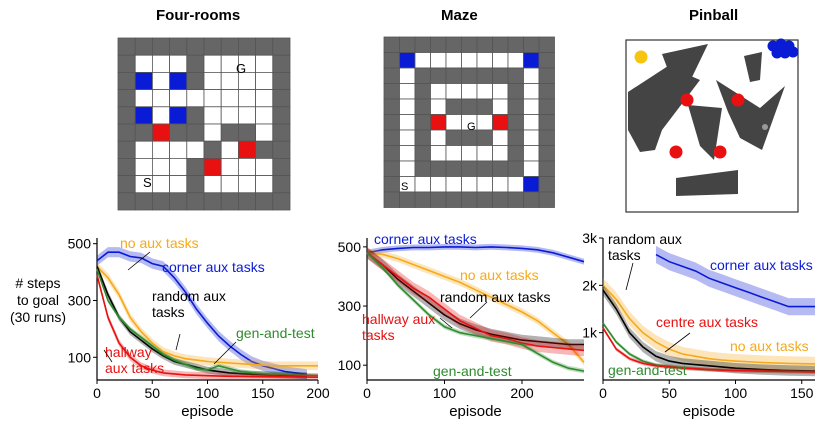 This screenshot has height=426, width=830. Describe the element at coordinates (624, 255) in the screenshot. I see `series-annotation: tasks` at that location.